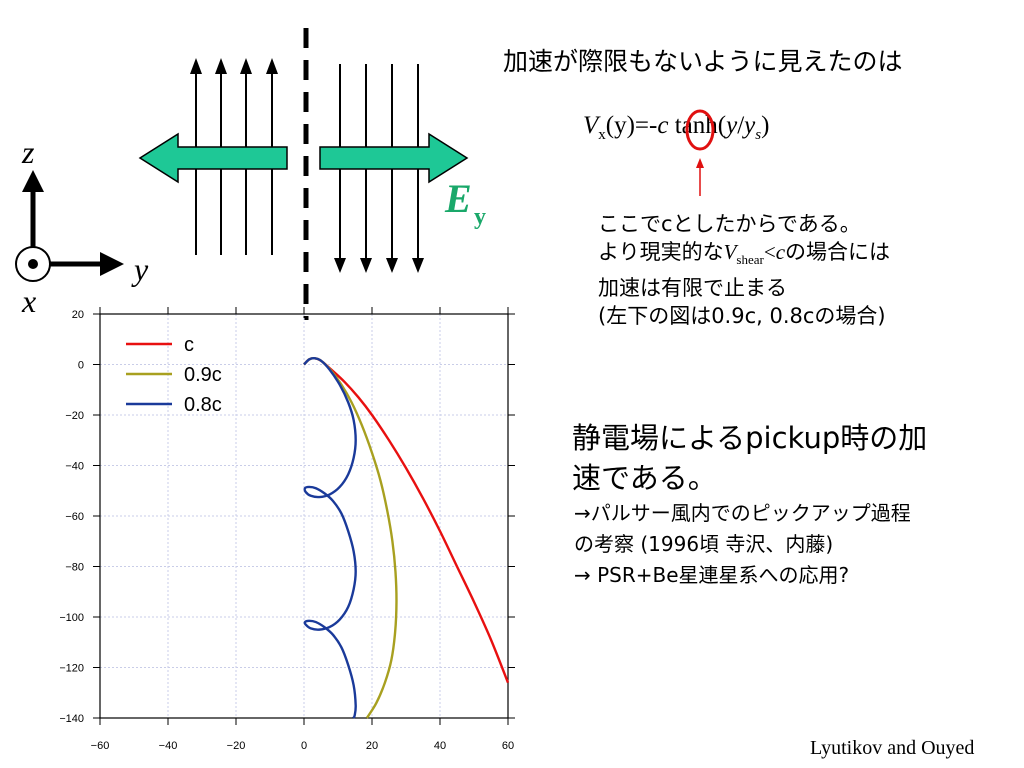 This screenshot has width=1024, height=768. I want to click on y-tick-label: 20, so click(78, 315).